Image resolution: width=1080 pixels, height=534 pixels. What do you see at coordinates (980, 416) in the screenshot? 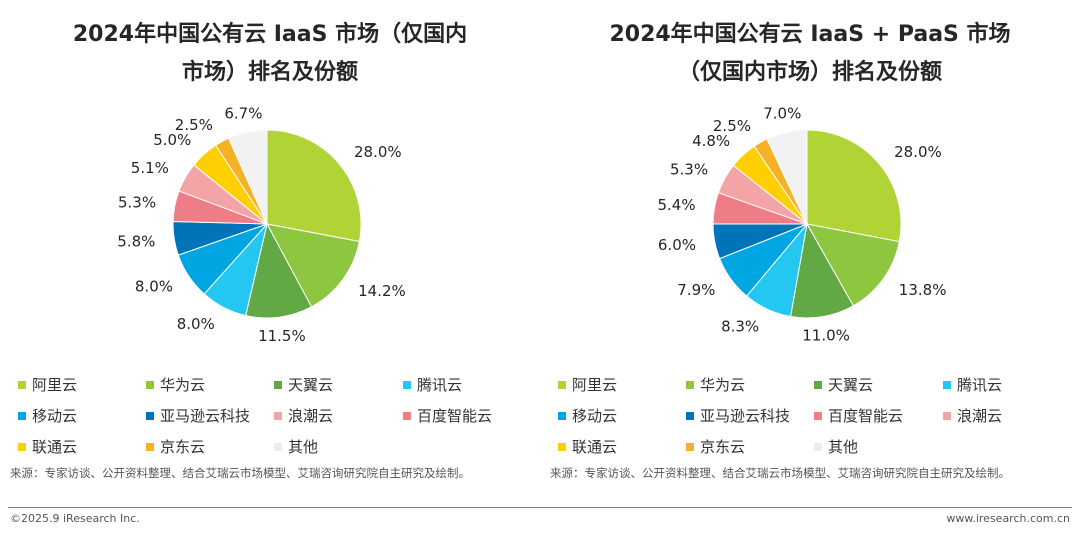
I see `legend-label: 浪潮云` at bounding box center [980, 416].